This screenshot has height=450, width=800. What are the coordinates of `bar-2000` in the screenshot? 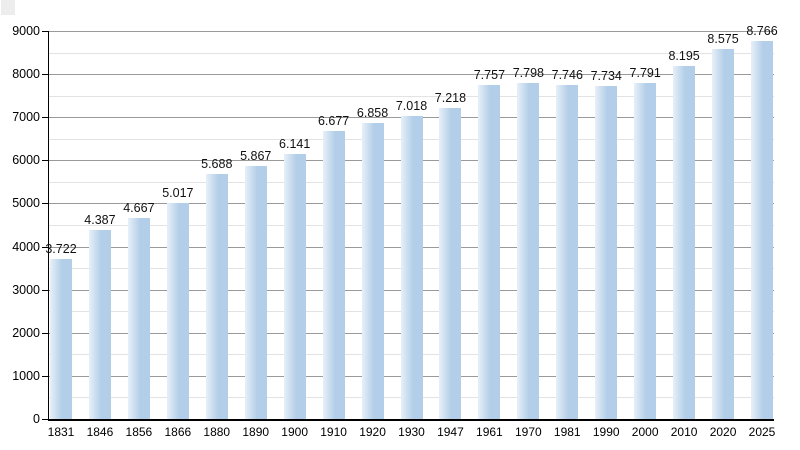 It's located at (645, 251).